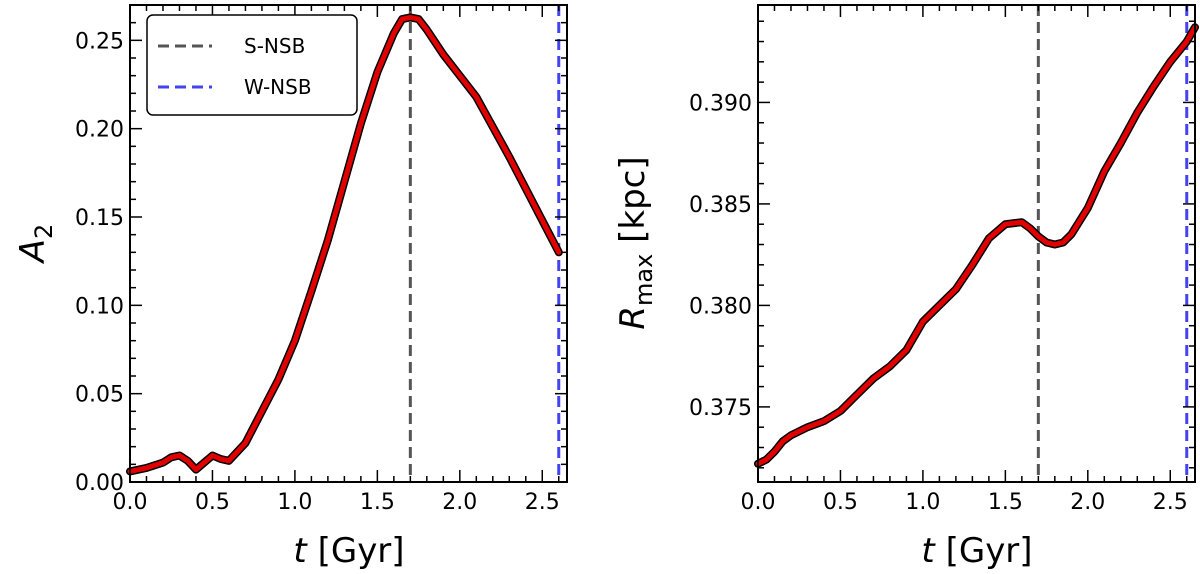 This screenshot has width=1200, height=574. Describe the element at coordinates (99, 130) in the screenshot. I see `a2-y-tick-label: 0.20` at that location.